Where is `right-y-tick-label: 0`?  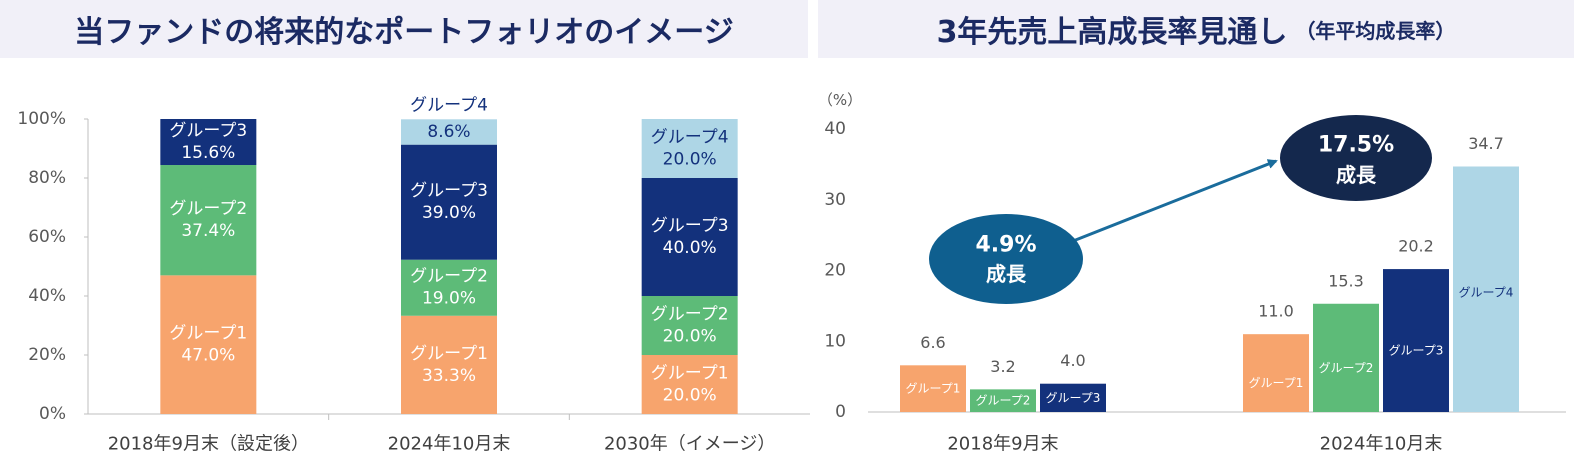
right-y-tick-label: 0 is located at coordinates (840, 412).